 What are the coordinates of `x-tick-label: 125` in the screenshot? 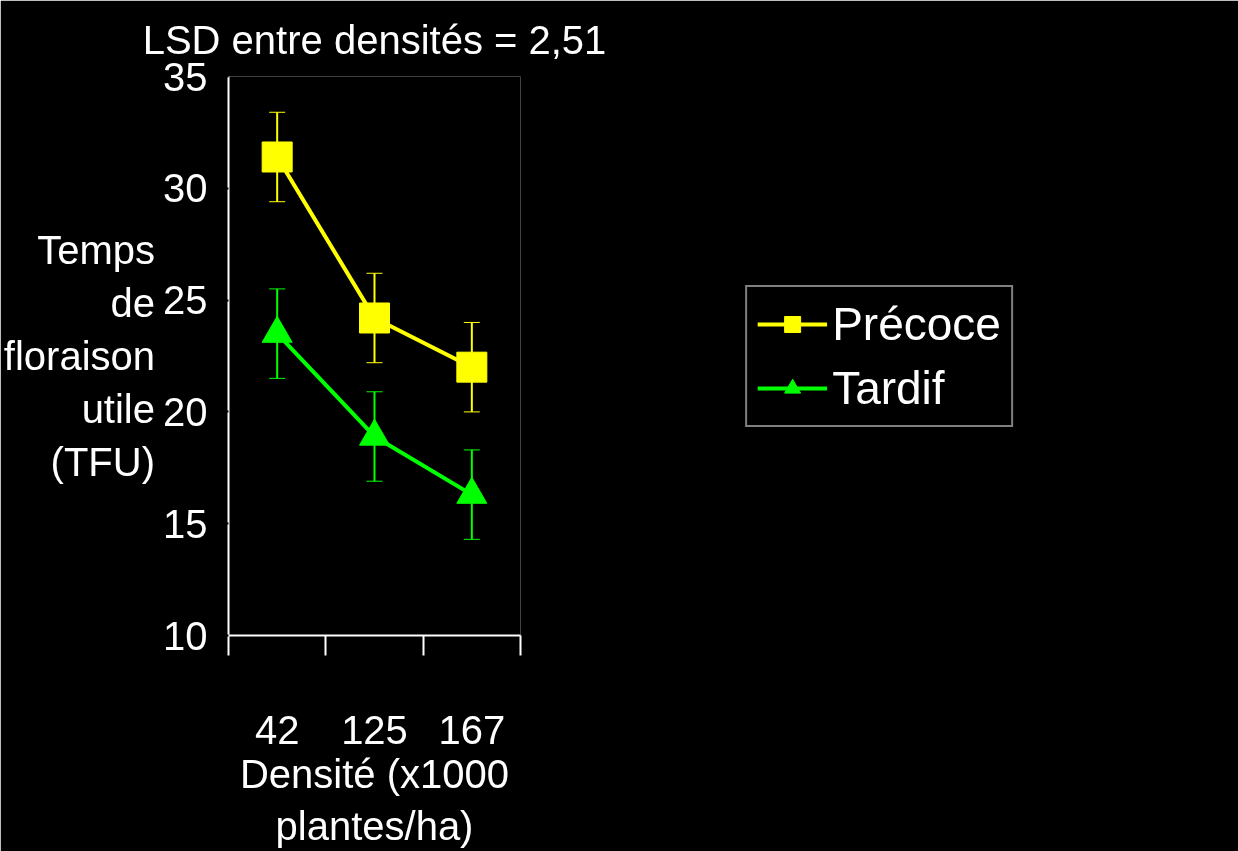 It's located at (374, 729).